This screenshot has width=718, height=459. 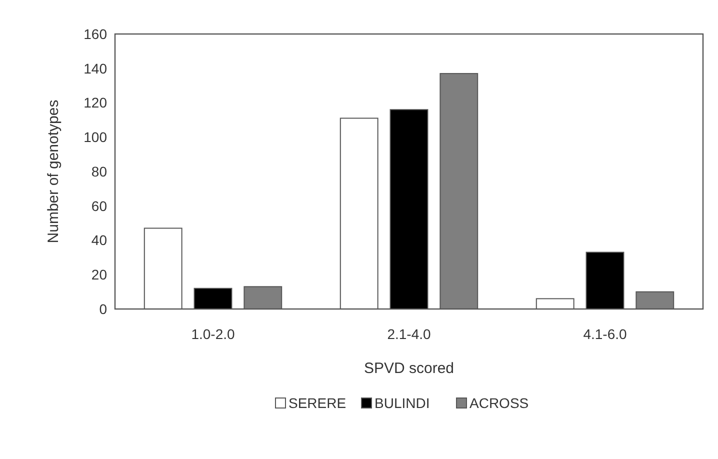 I want to click on x-tick-label: 2.1-4.0, so click(x=409, y=334).